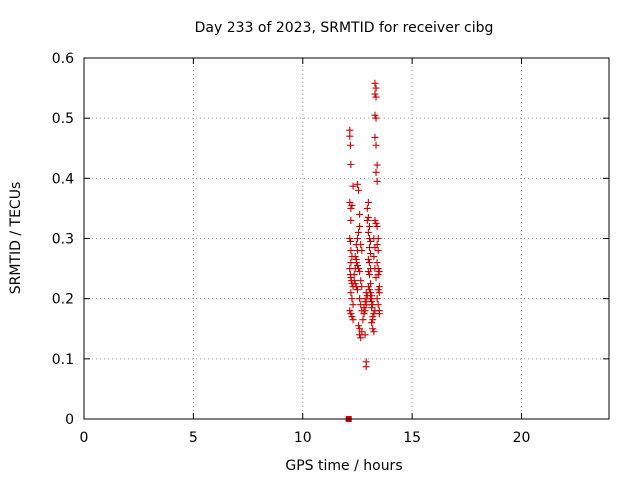 The height and width of the screenshot is (484, 640). Describe the element at coordinates (84, 438) in the screenshot. I see `x-tick-label: 0` at that location.